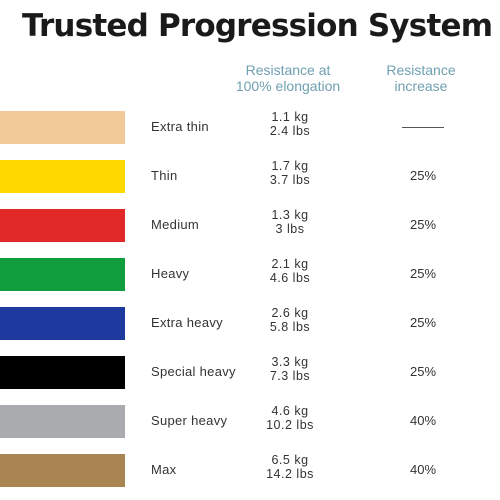  What do you see at coordinates (175, 224) in the screenshot?
I see `band-label: Medium` at bounding box center [175, 224].